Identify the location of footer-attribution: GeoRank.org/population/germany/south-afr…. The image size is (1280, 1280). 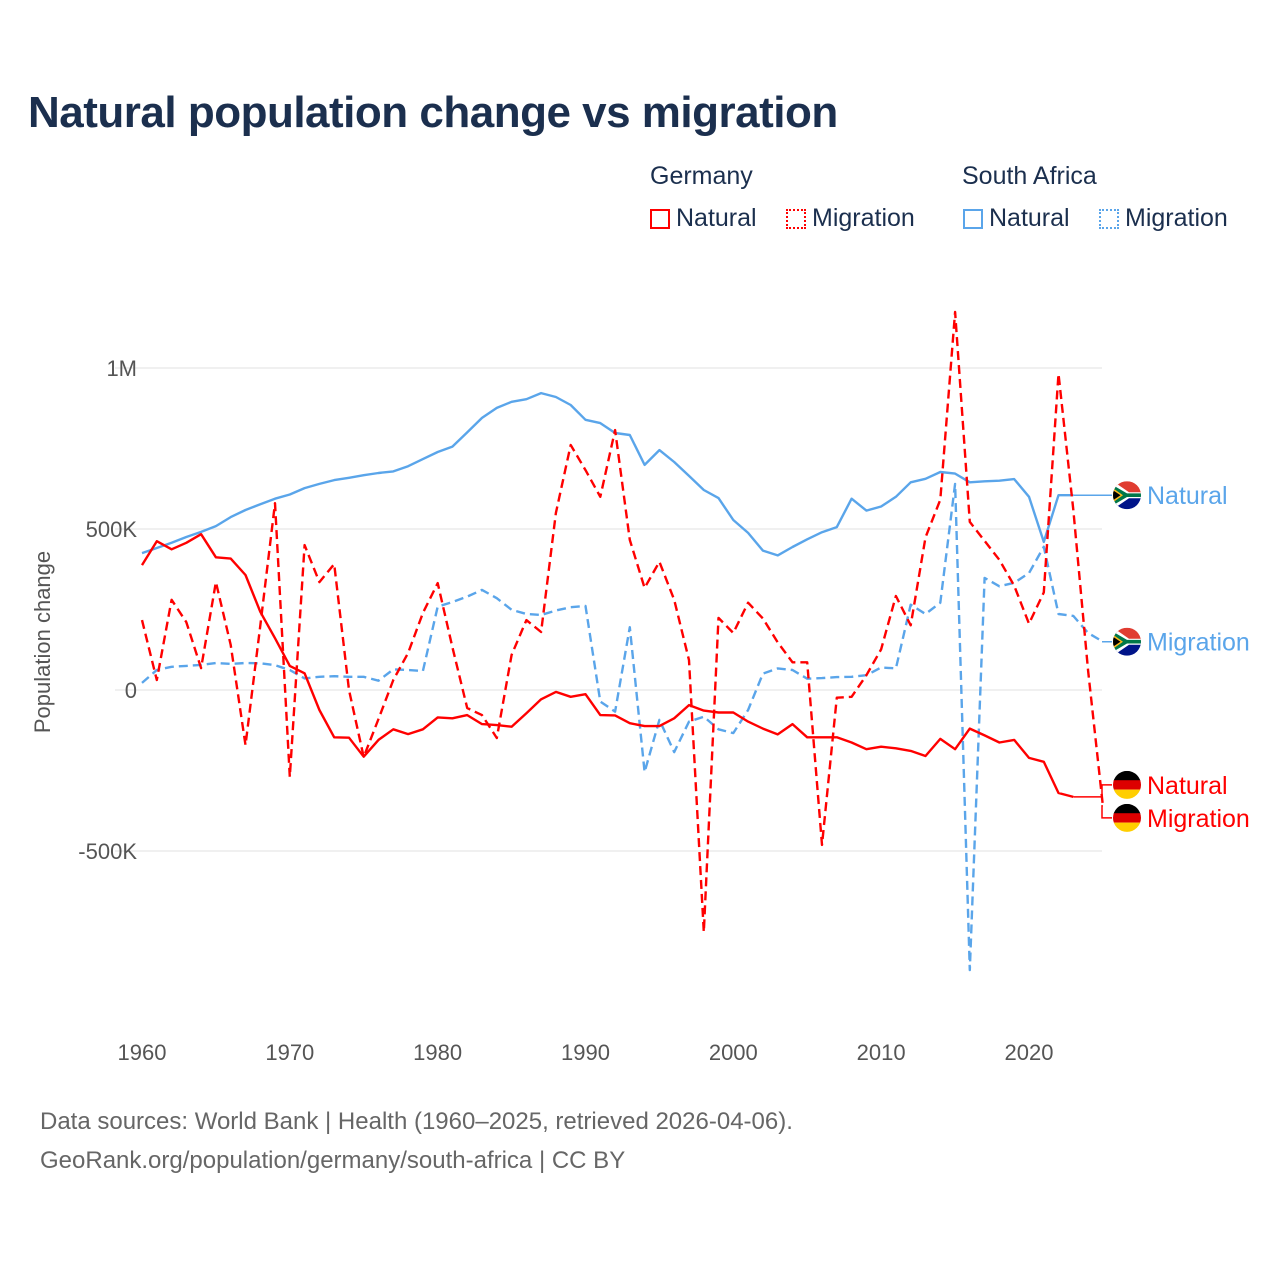
(333, 1160).